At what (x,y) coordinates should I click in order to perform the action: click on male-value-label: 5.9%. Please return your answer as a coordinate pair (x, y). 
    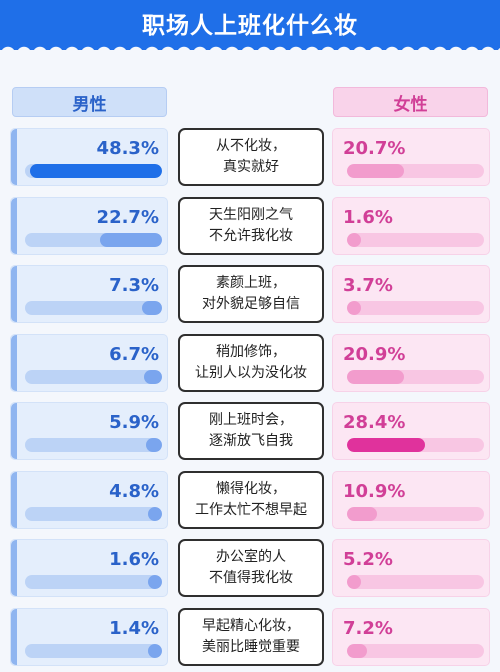
    Looking at the image, I should click on (134, 422).